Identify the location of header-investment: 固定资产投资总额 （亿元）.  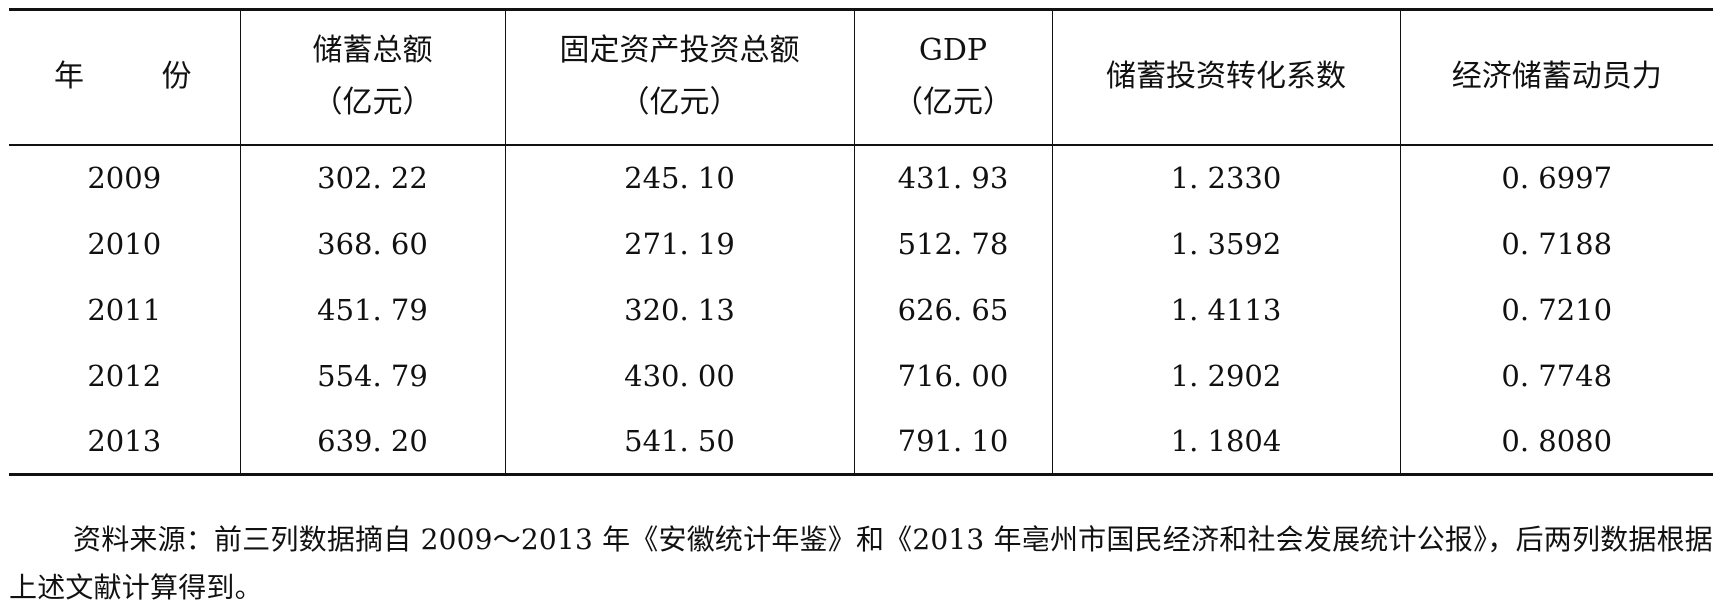
(679, 77).